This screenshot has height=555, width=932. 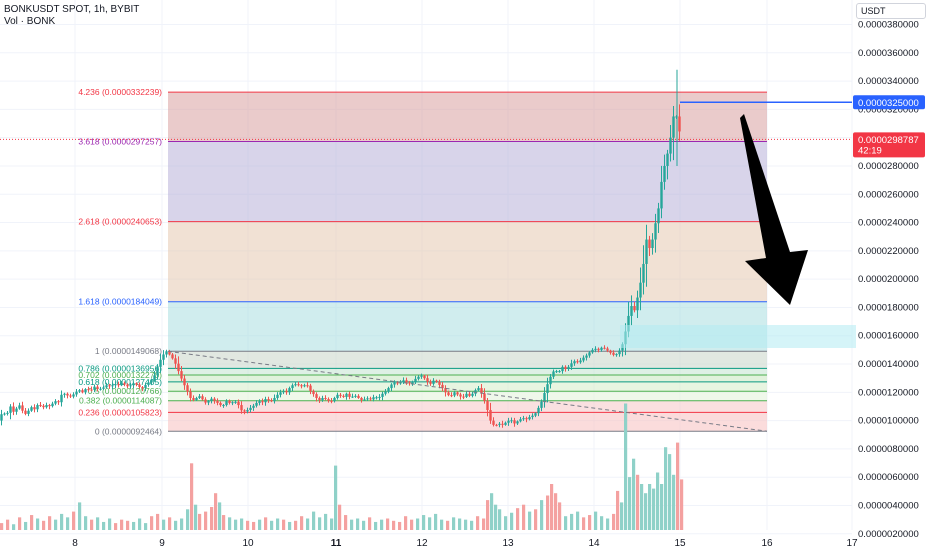 What do you see at coordinates (888, 506) in the screenshot?
I see `price-tick-label: 0.0000040000` at bounding box center [888, 506].